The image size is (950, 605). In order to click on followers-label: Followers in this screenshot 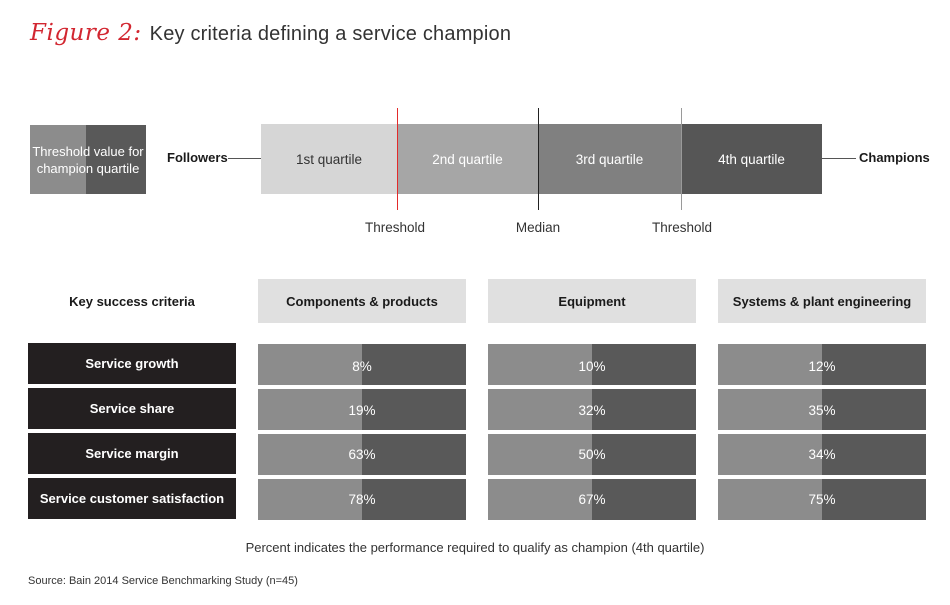, I will do `click(197, 157)`.